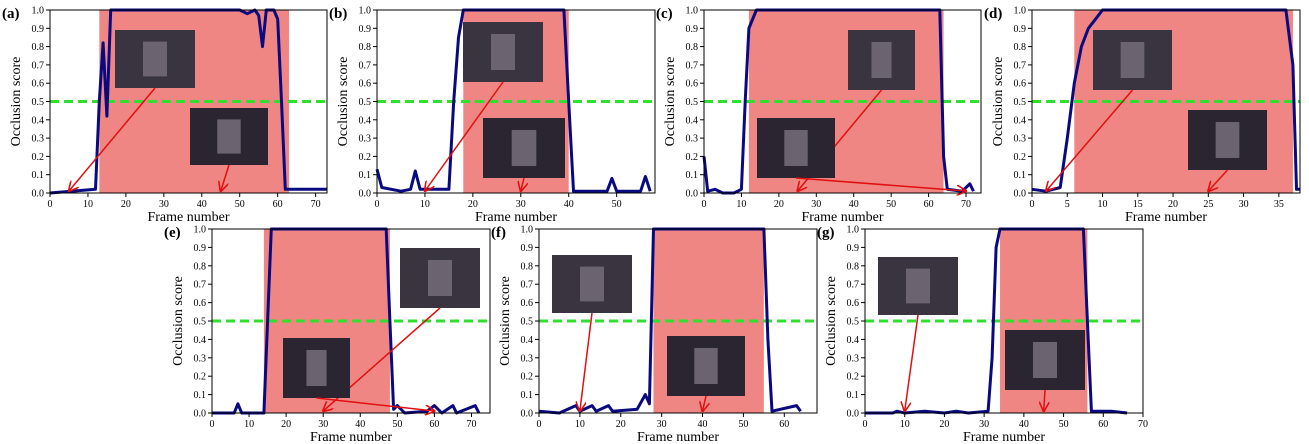 This screenshot has width=1309, height=444. I want to click on panel-label: (c), so click(664, 14).